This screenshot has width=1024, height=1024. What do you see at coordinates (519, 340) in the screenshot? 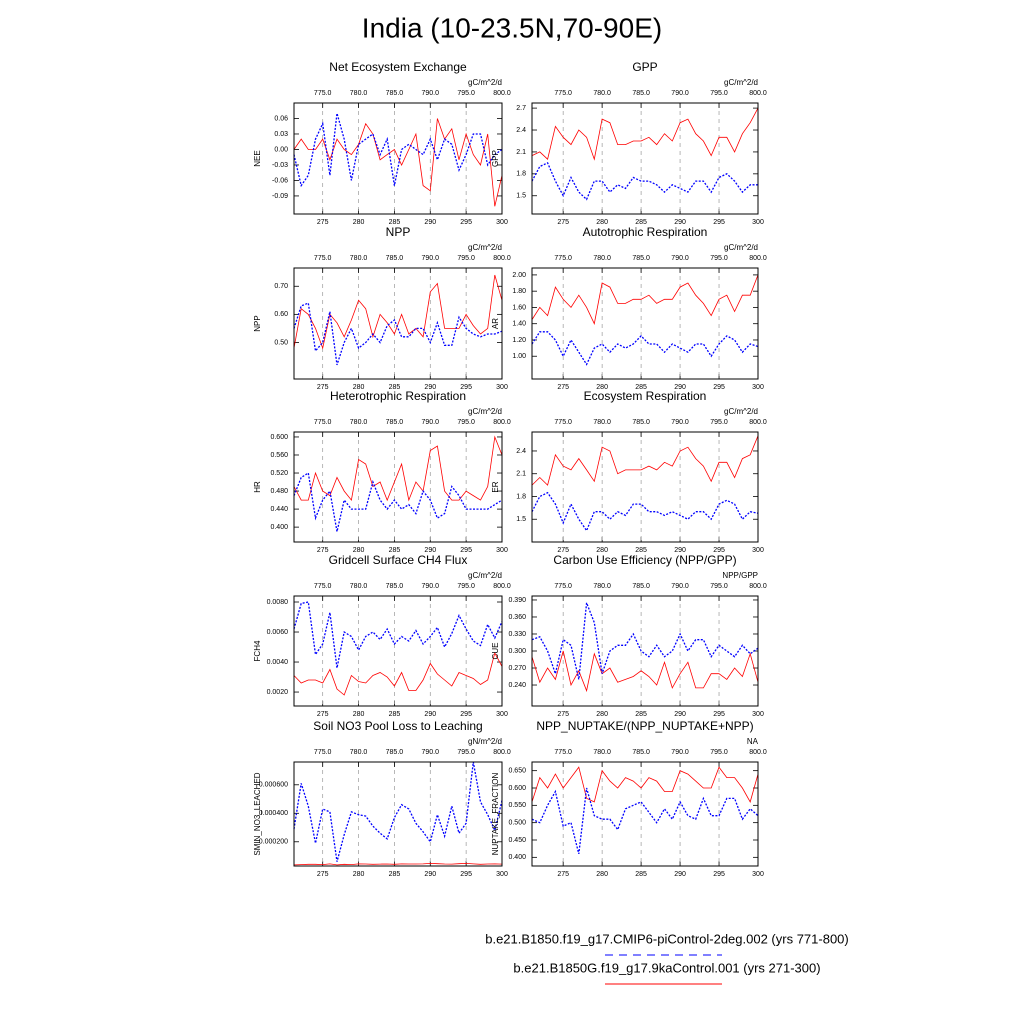
I see `y-tick-label: 1.20` at bounding box center [519, 340].